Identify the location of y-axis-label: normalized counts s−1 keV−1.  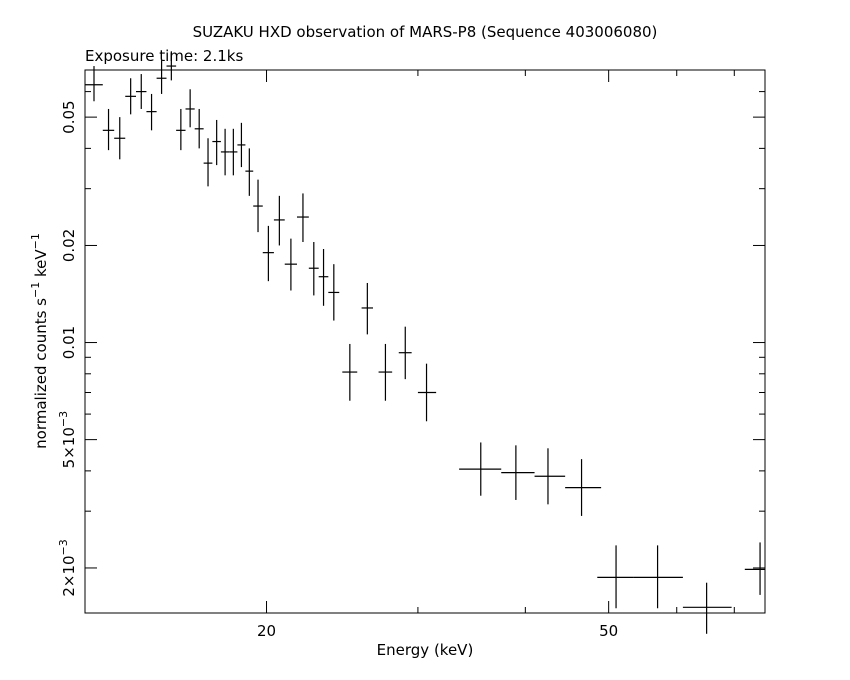
(39, 341).